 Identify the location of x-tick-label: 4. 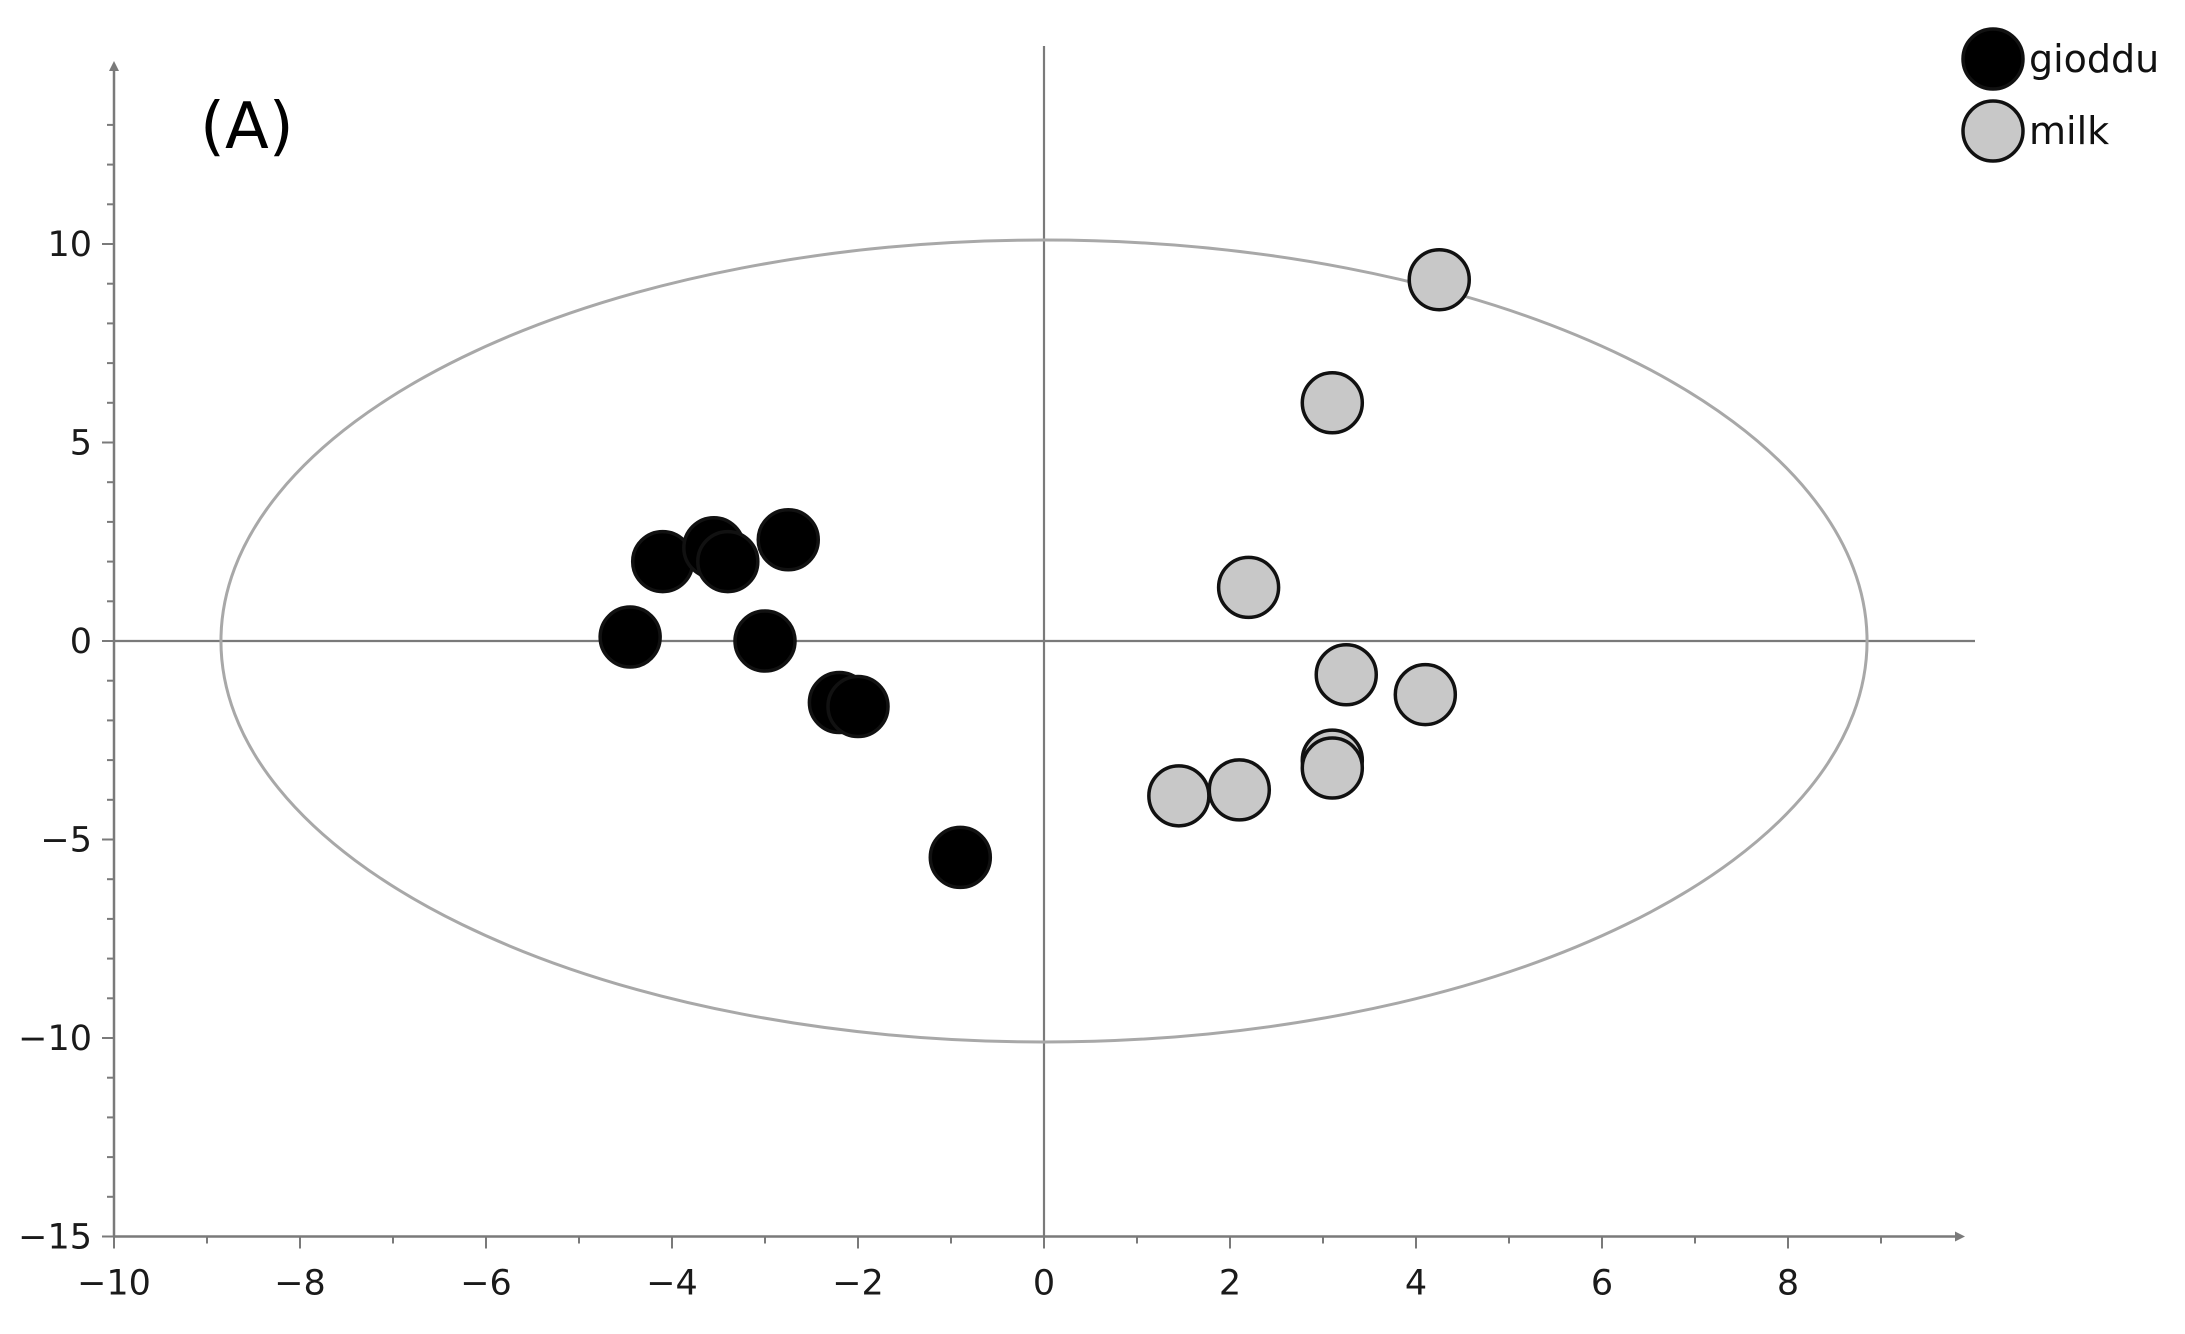
(1416, 1284).